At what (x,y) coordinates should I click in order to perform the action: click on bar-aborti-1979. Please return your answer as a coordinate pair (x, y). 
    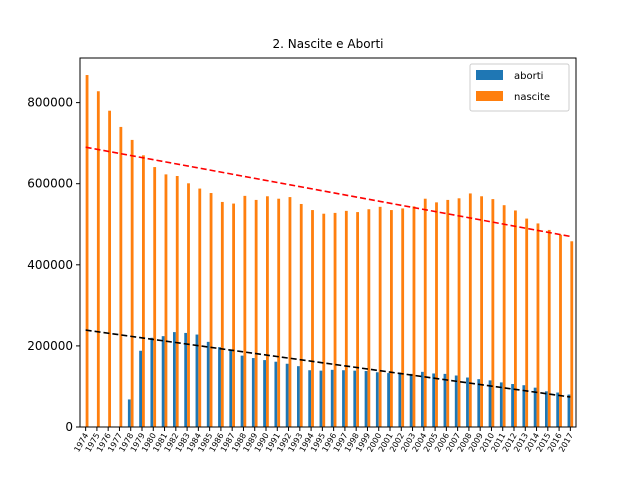
    Looking at the image, I should click on (140, 388).